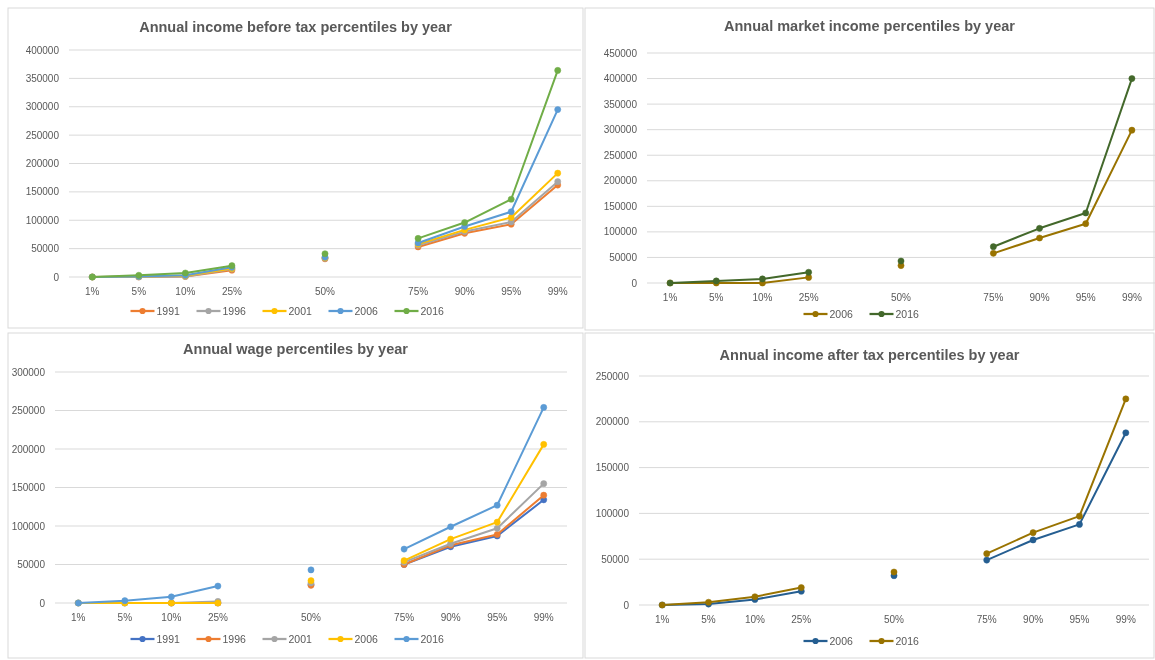 This screenshot has width=1155, height=660. I want to click on y-tick-label: 450000, so click(620, 53).